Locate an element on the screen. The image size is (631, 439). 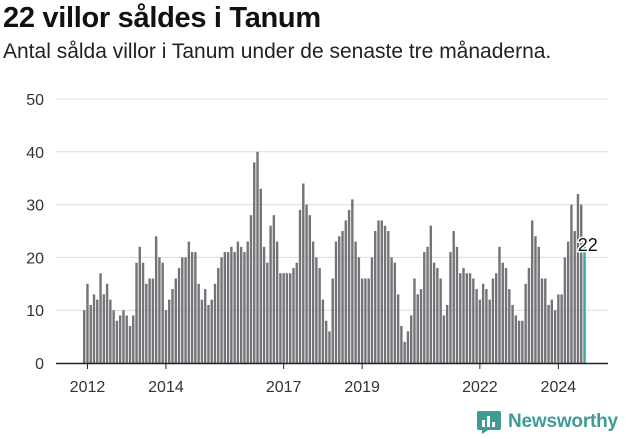
x-tick-label: 2012 is located at coordinates (88, 387).